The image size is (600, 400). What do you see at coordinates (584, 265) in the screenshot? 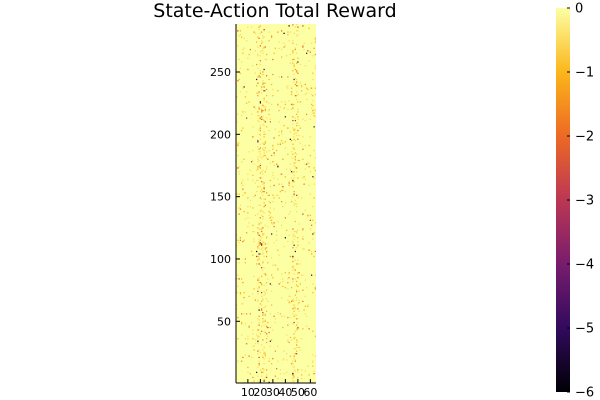
I see `colorbar-tick-label: −4` at bounding box center [584, 265].